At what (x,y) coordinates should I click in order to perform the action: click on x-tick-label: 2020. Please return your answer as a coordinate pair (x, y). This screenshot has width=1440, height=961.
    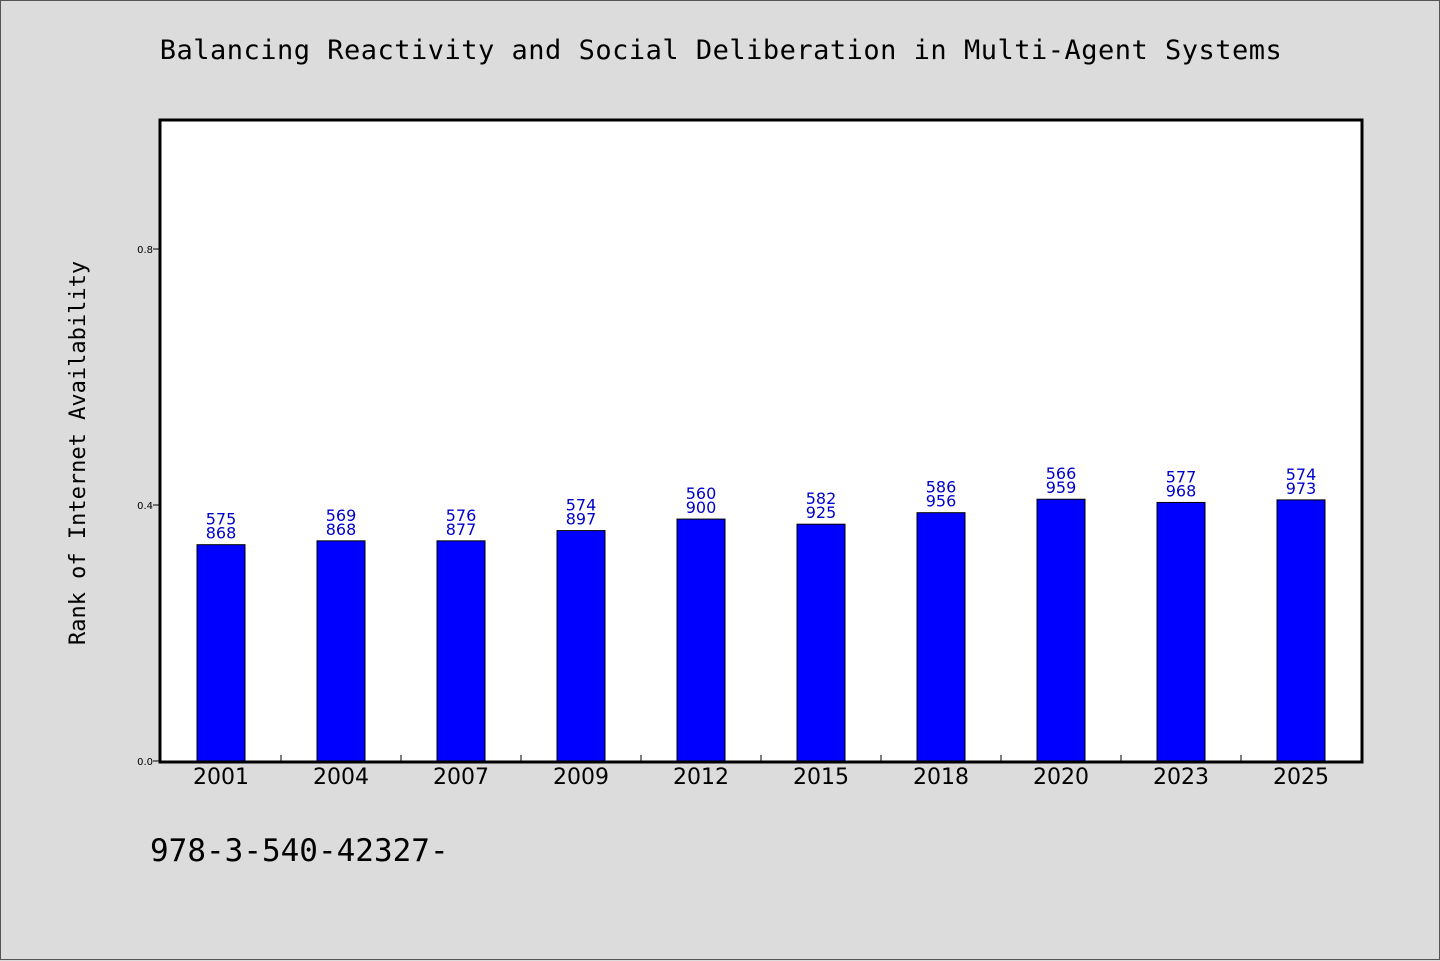
    Looking at the image, I should click on (1061, 777).